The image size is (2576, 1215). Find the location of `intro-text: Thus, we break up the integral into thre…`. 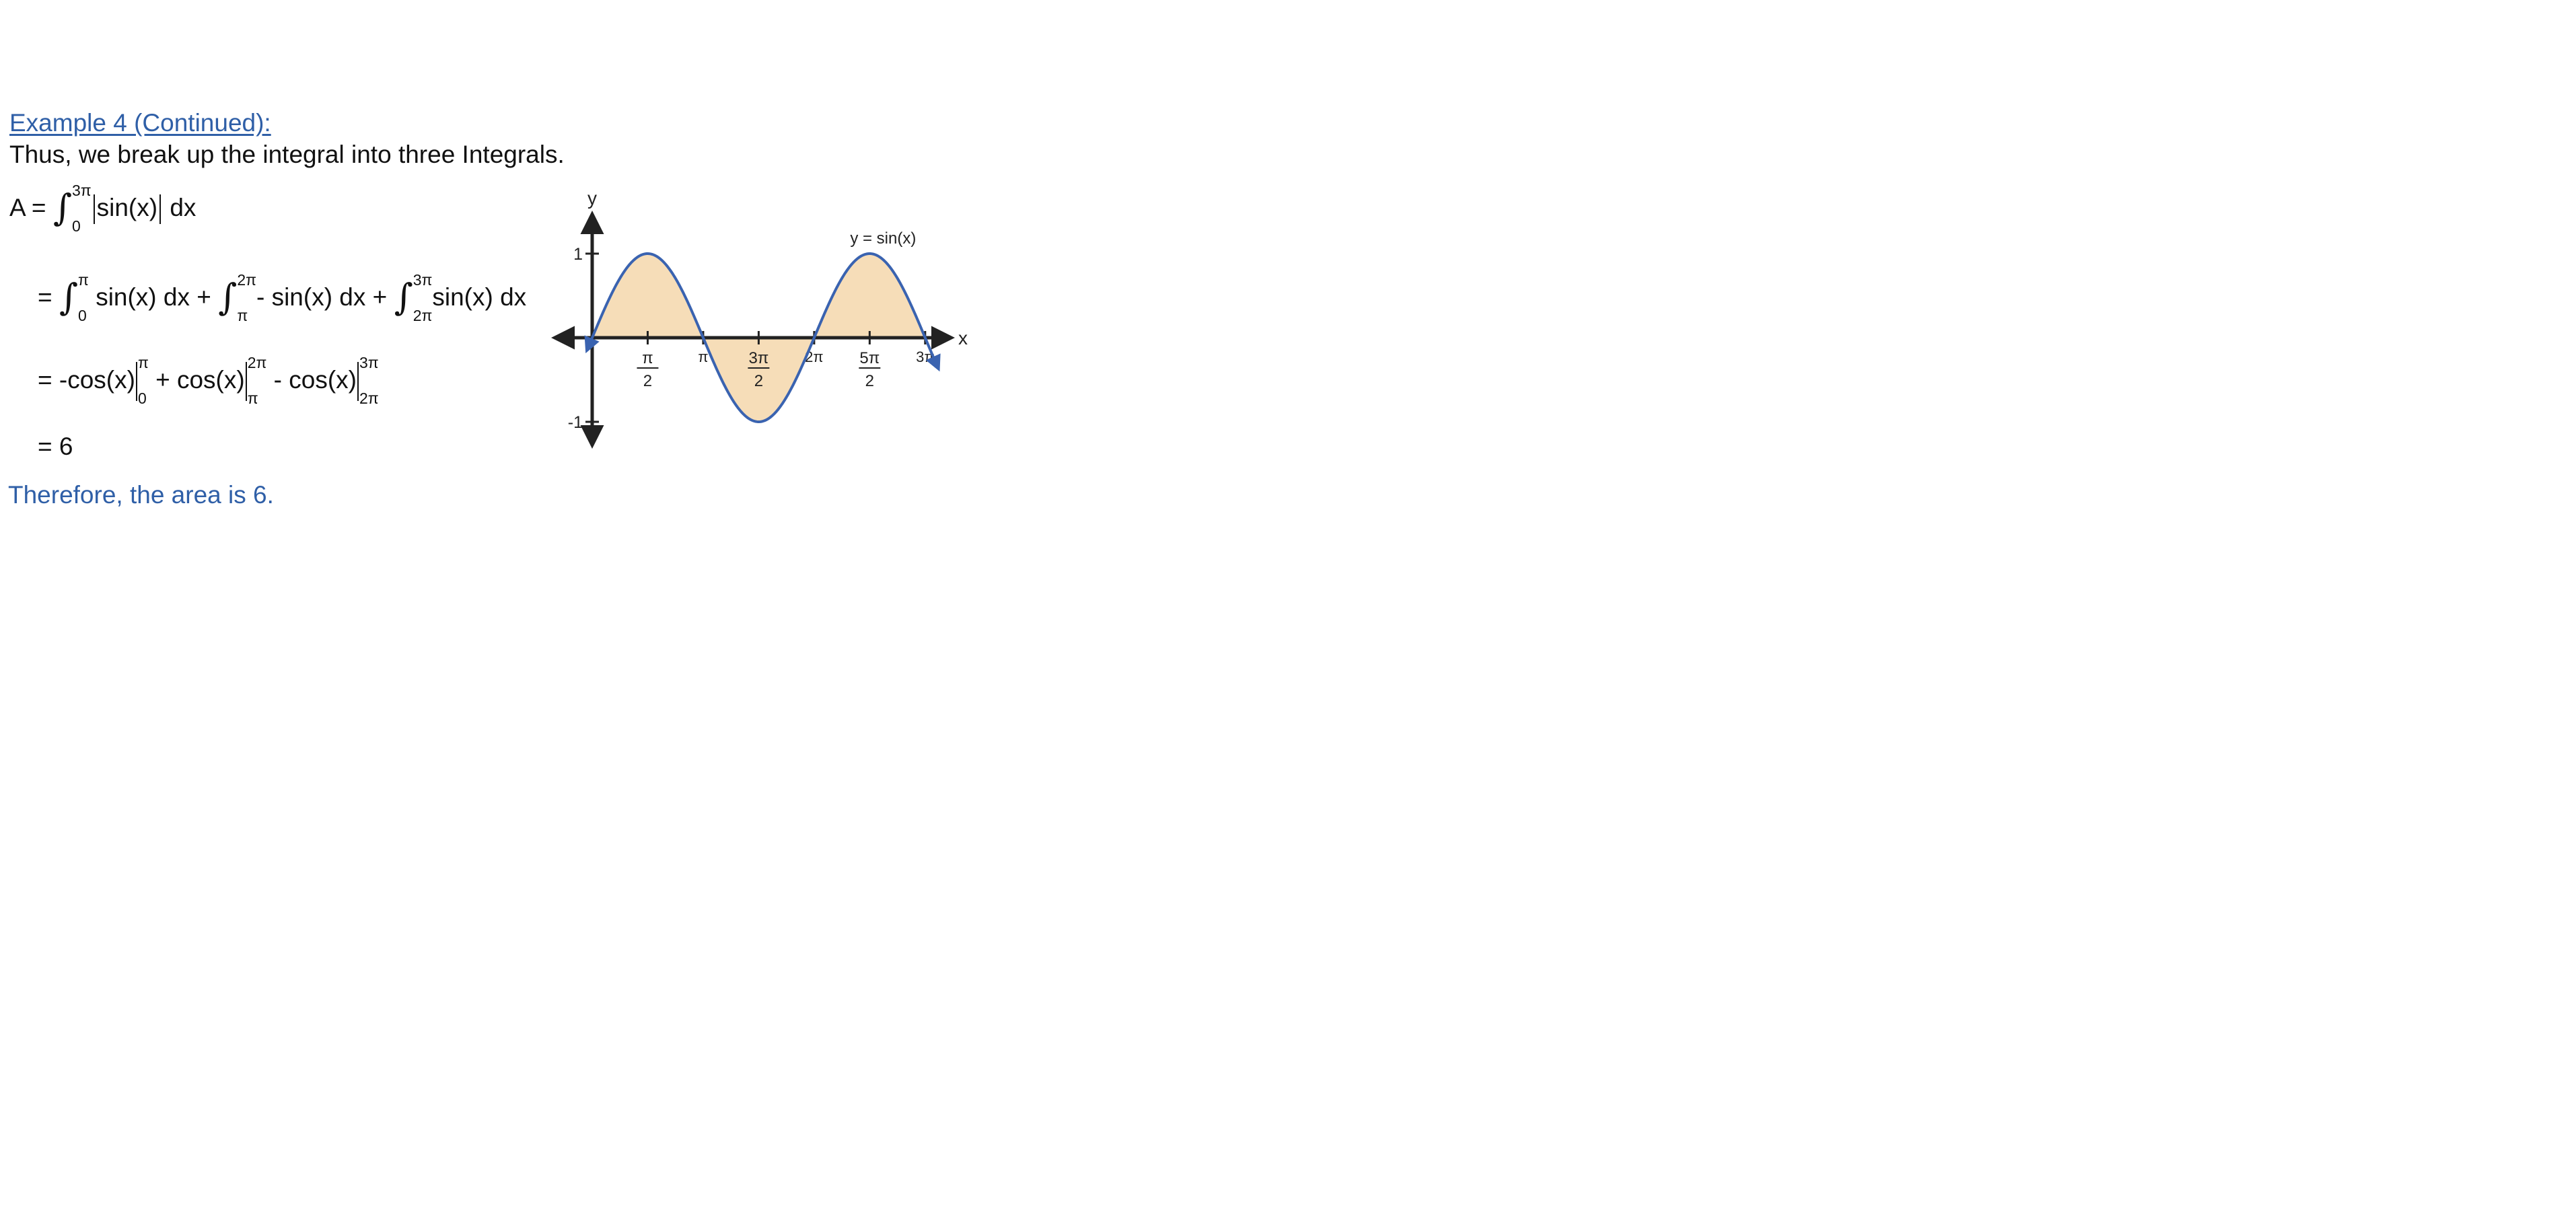

intro-text: Thus, we break up the integral into thre… is located at coordinates (287, 154).